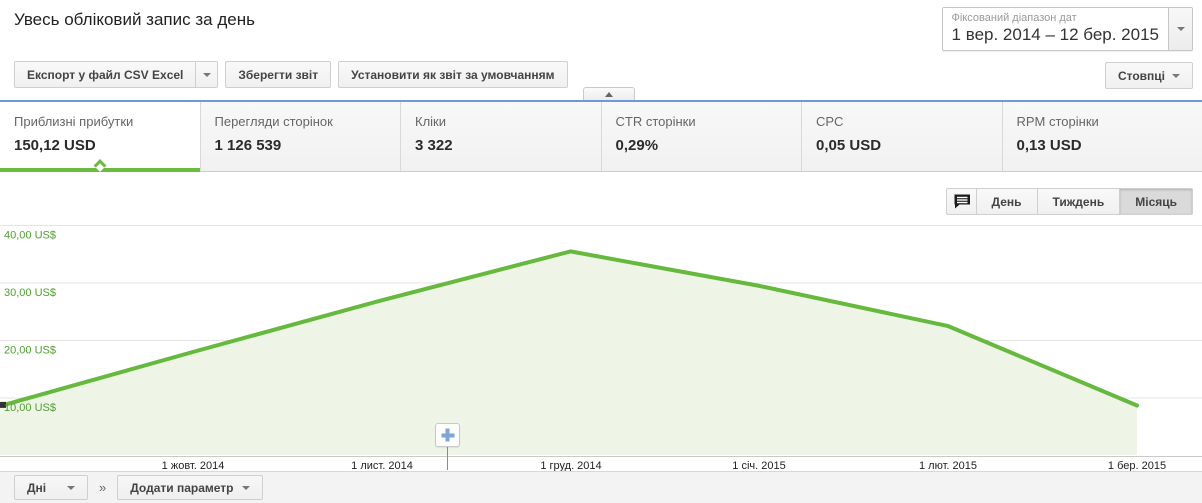 This screenshot has width=1202, height=503. Describe the element at coordinates (1101, 136) in the screenshot. I see `tab-page-rpm: RPM сторінки 0,13 USD` at that location.